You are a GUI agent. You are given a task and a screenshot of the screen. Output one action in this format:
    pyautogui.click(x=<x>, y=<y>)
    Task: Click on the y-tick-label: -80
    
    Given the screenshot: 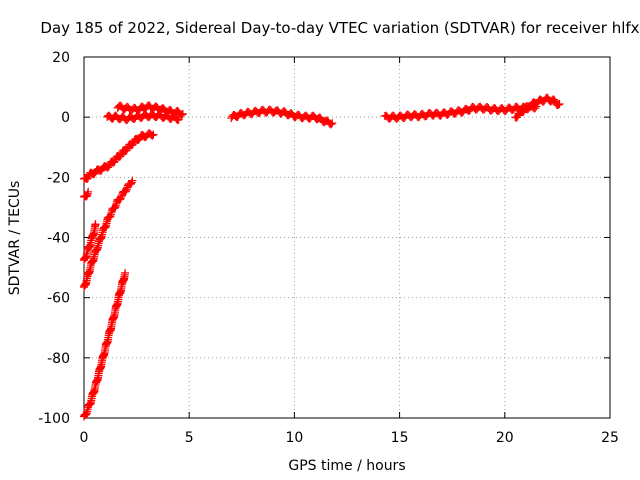 What is the action you would take?
    pyautogui.click(x=58, y=359)
    